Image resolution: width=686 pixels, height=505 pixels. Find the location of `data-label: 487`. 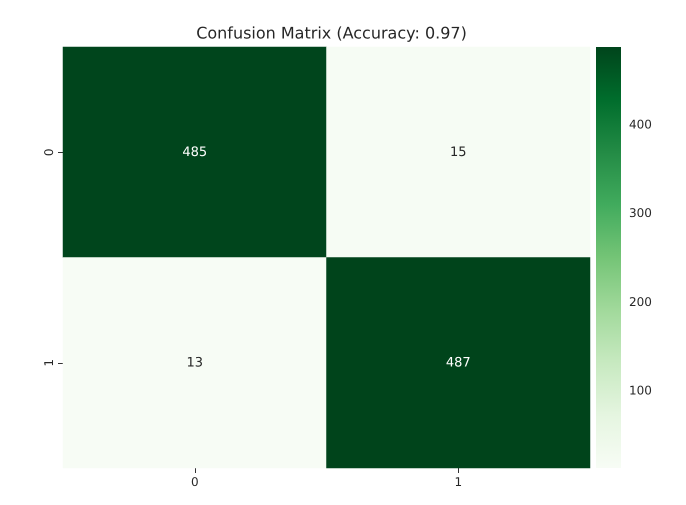

data-label: 487 is located at coordinates (458, 362).